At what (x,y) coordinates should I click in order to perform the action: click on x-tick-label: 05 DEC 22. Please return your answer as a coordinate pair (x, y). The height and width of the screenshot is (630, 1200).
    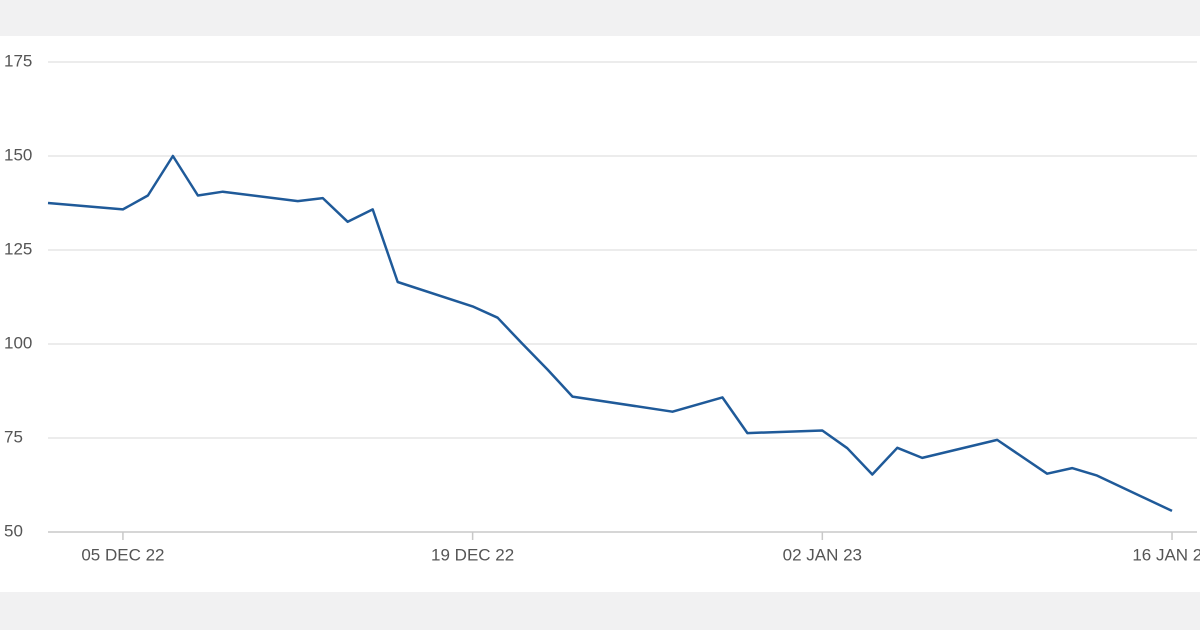
    Looking at the image, I should click on (122, 554).